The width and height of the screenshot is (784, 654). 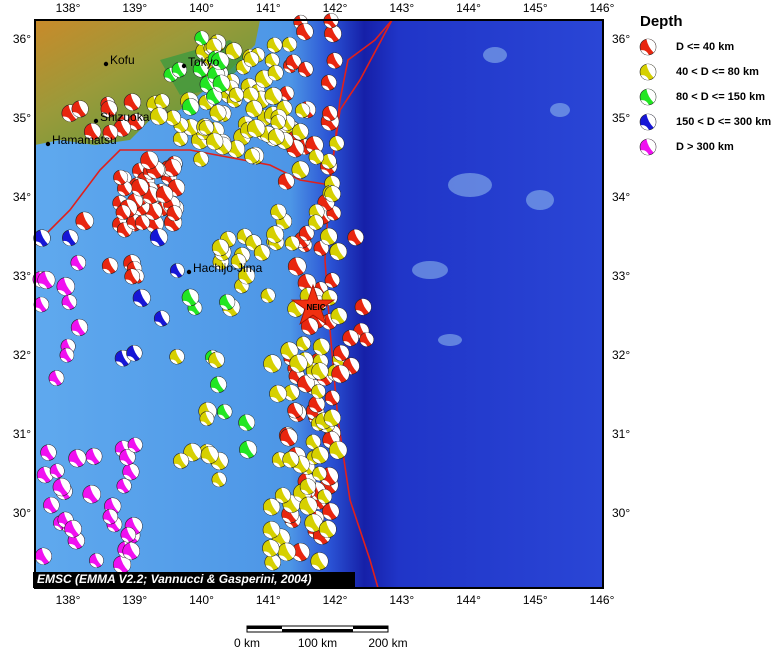 What do you see at coordinates (22, 197) in the screenshot?
I see `lat-label: 34°` at bounding box center [22, 197].